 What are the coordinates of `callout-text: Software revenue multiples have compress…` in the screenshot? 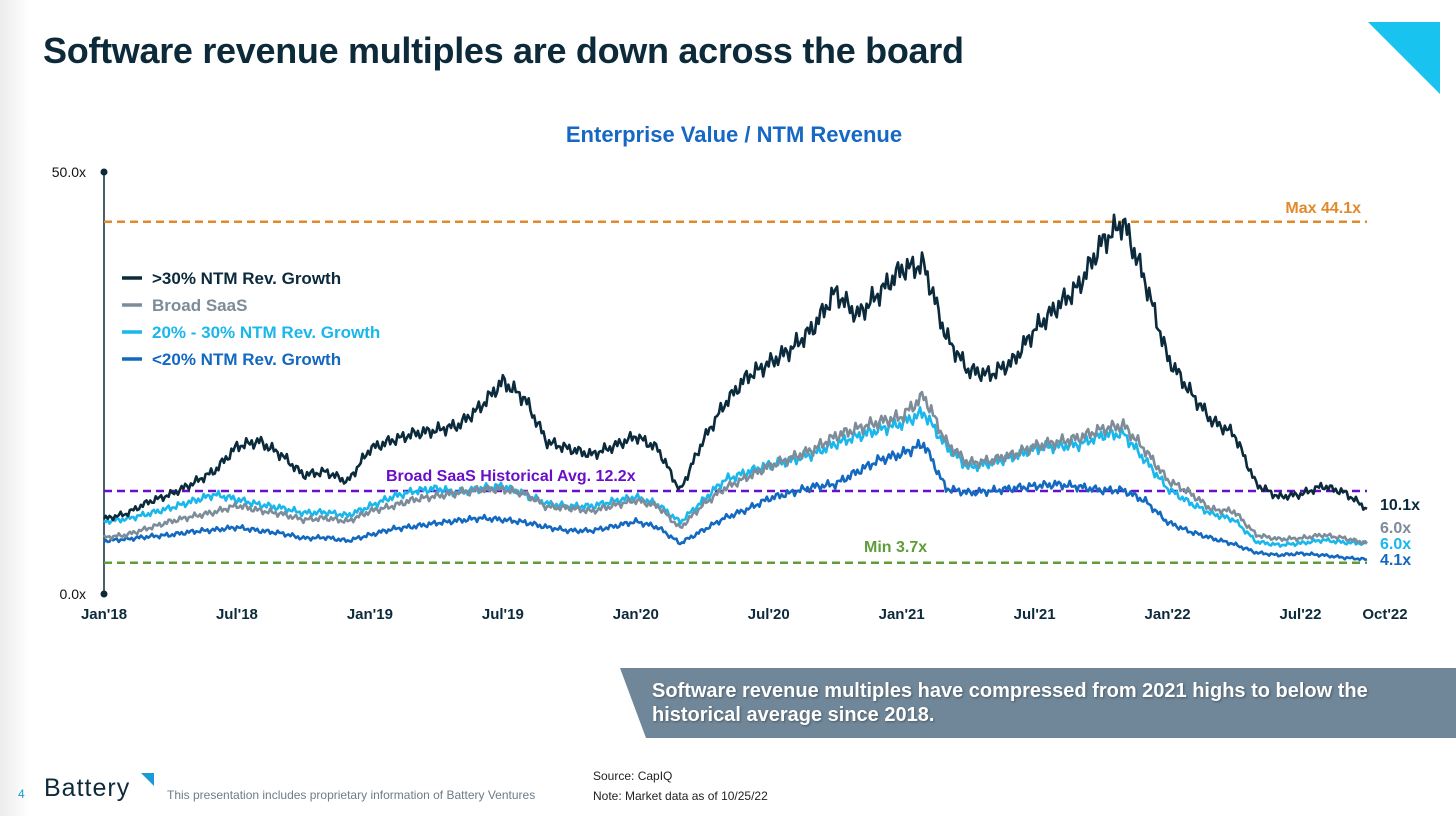 It's located at (1010, 703).